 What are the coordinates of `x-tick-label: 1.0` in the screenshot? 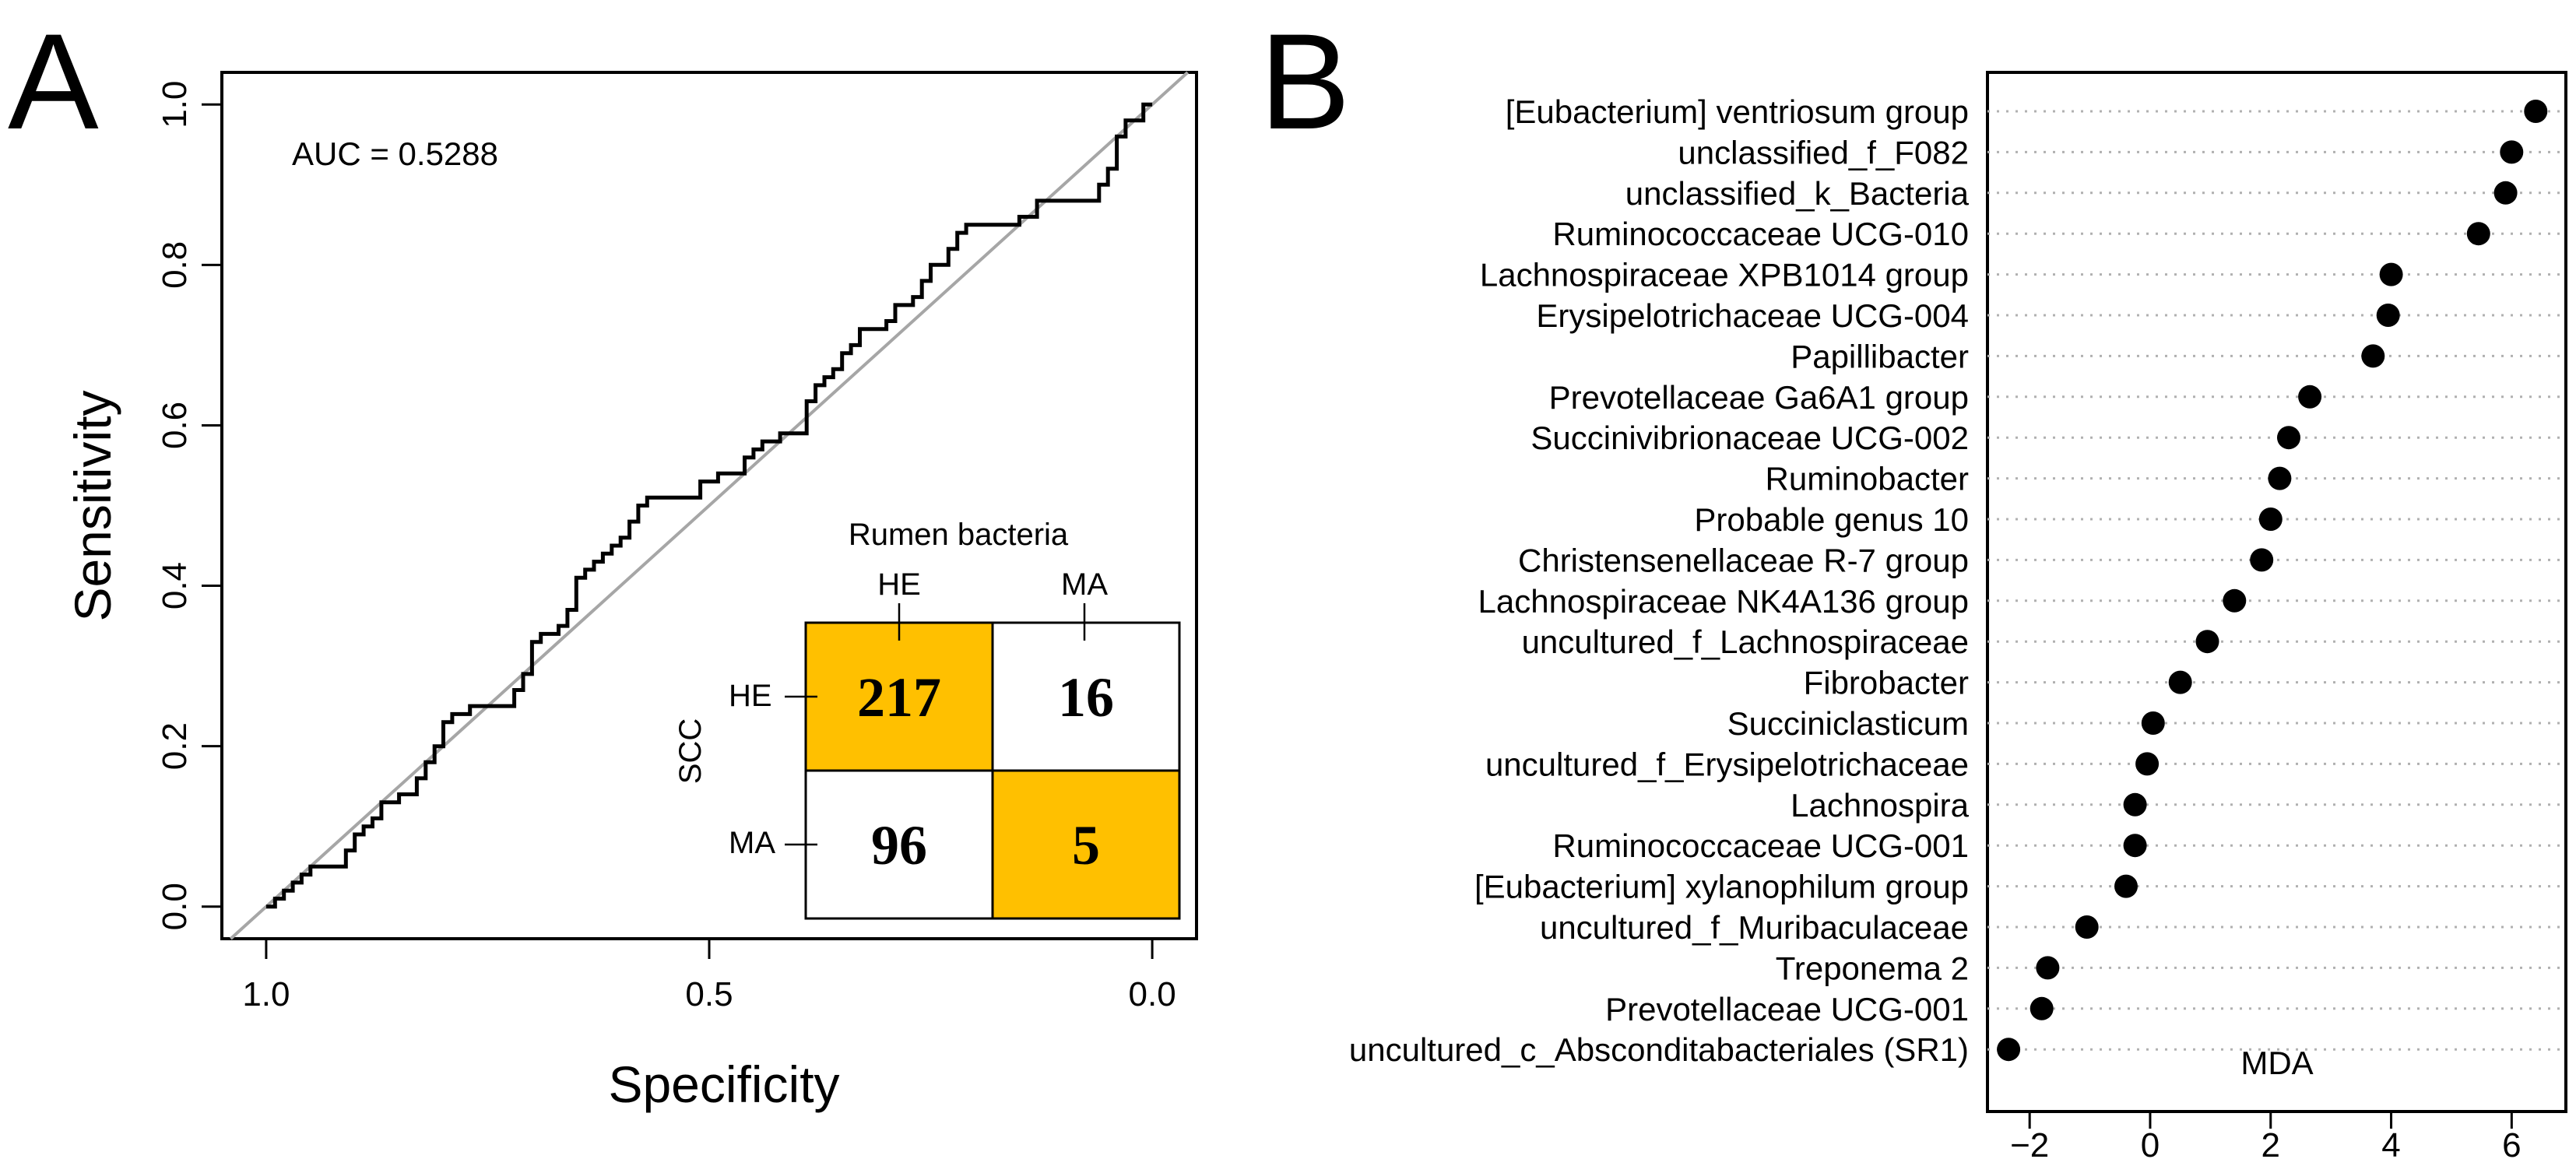 It's located at (266, 994).